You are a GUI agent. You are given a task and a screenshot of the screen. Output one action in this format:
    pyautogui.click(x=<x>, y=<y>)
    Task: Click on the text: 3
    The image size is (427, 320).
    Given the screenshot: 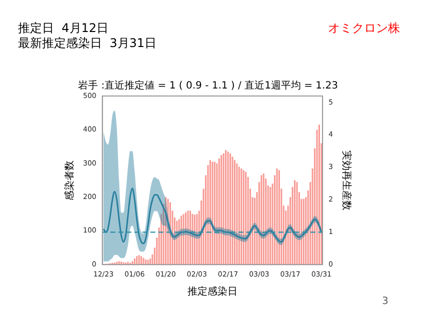 What is the action you would take?
    pyautogui.click(x=385, y=301)
    